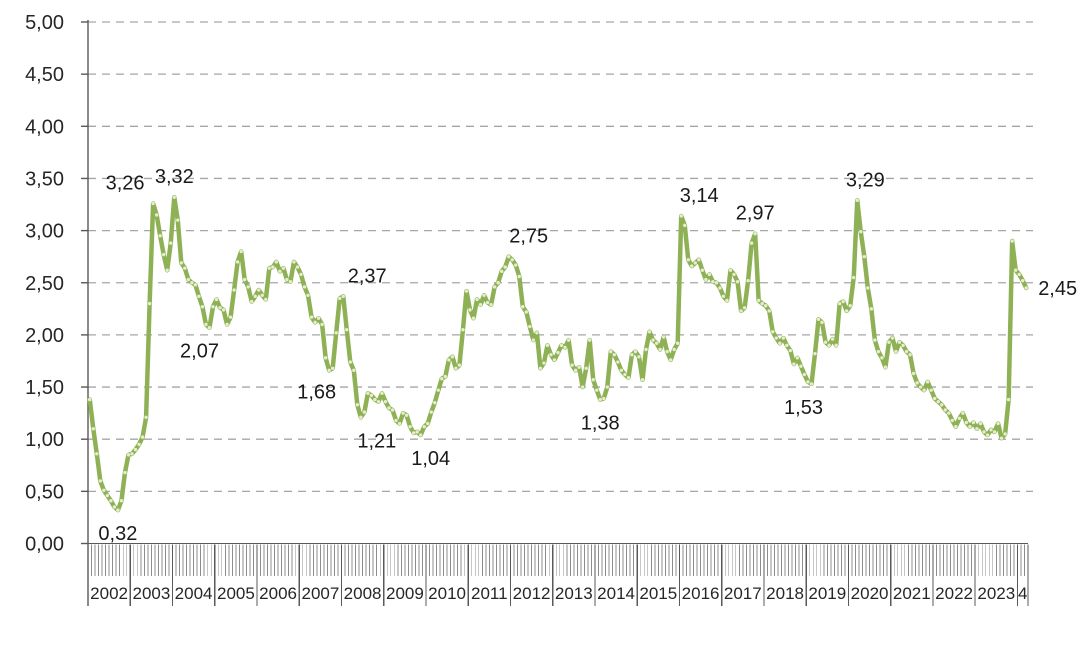 The image size is (1088, 671). I want to click on x-year-label: 4, so click(1022, 593).